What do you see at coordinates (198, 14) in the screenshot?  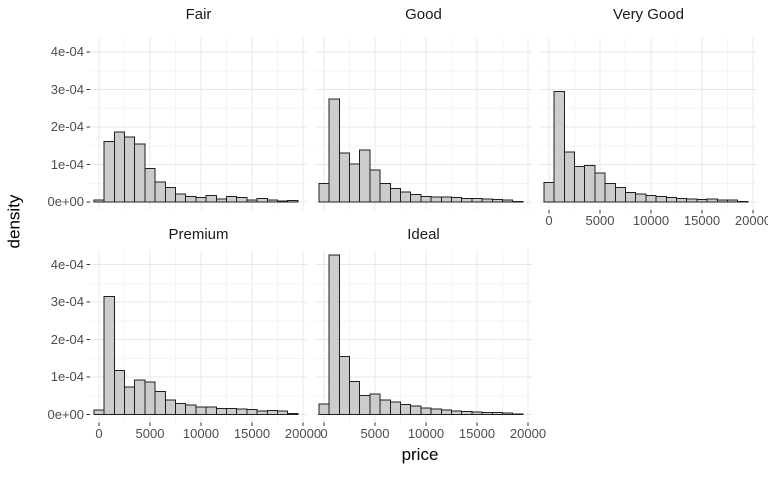 I see `facet-strip-fair: Fair` at bounding box center [198, 14].